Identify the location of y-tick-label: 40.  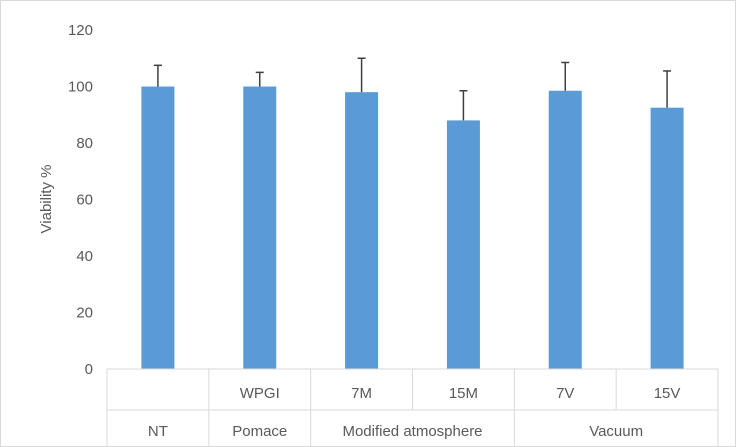
(84, 256).